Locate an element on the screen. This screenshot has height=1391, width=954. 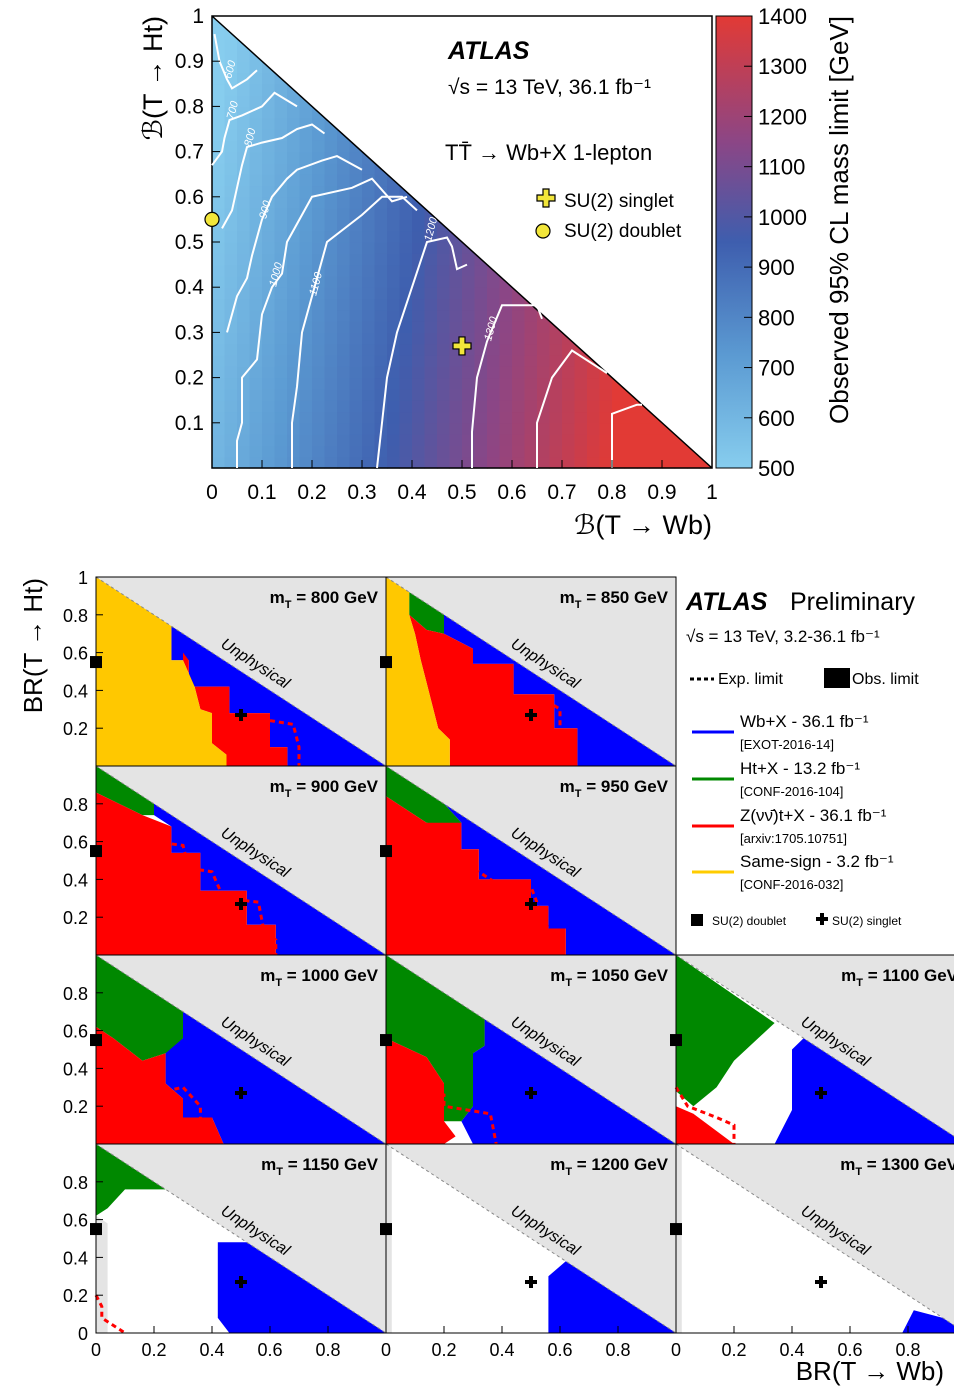
legend-htx-label: Ht+X - 13.2 fb⁻¹ is located at coordinates (800, 768).